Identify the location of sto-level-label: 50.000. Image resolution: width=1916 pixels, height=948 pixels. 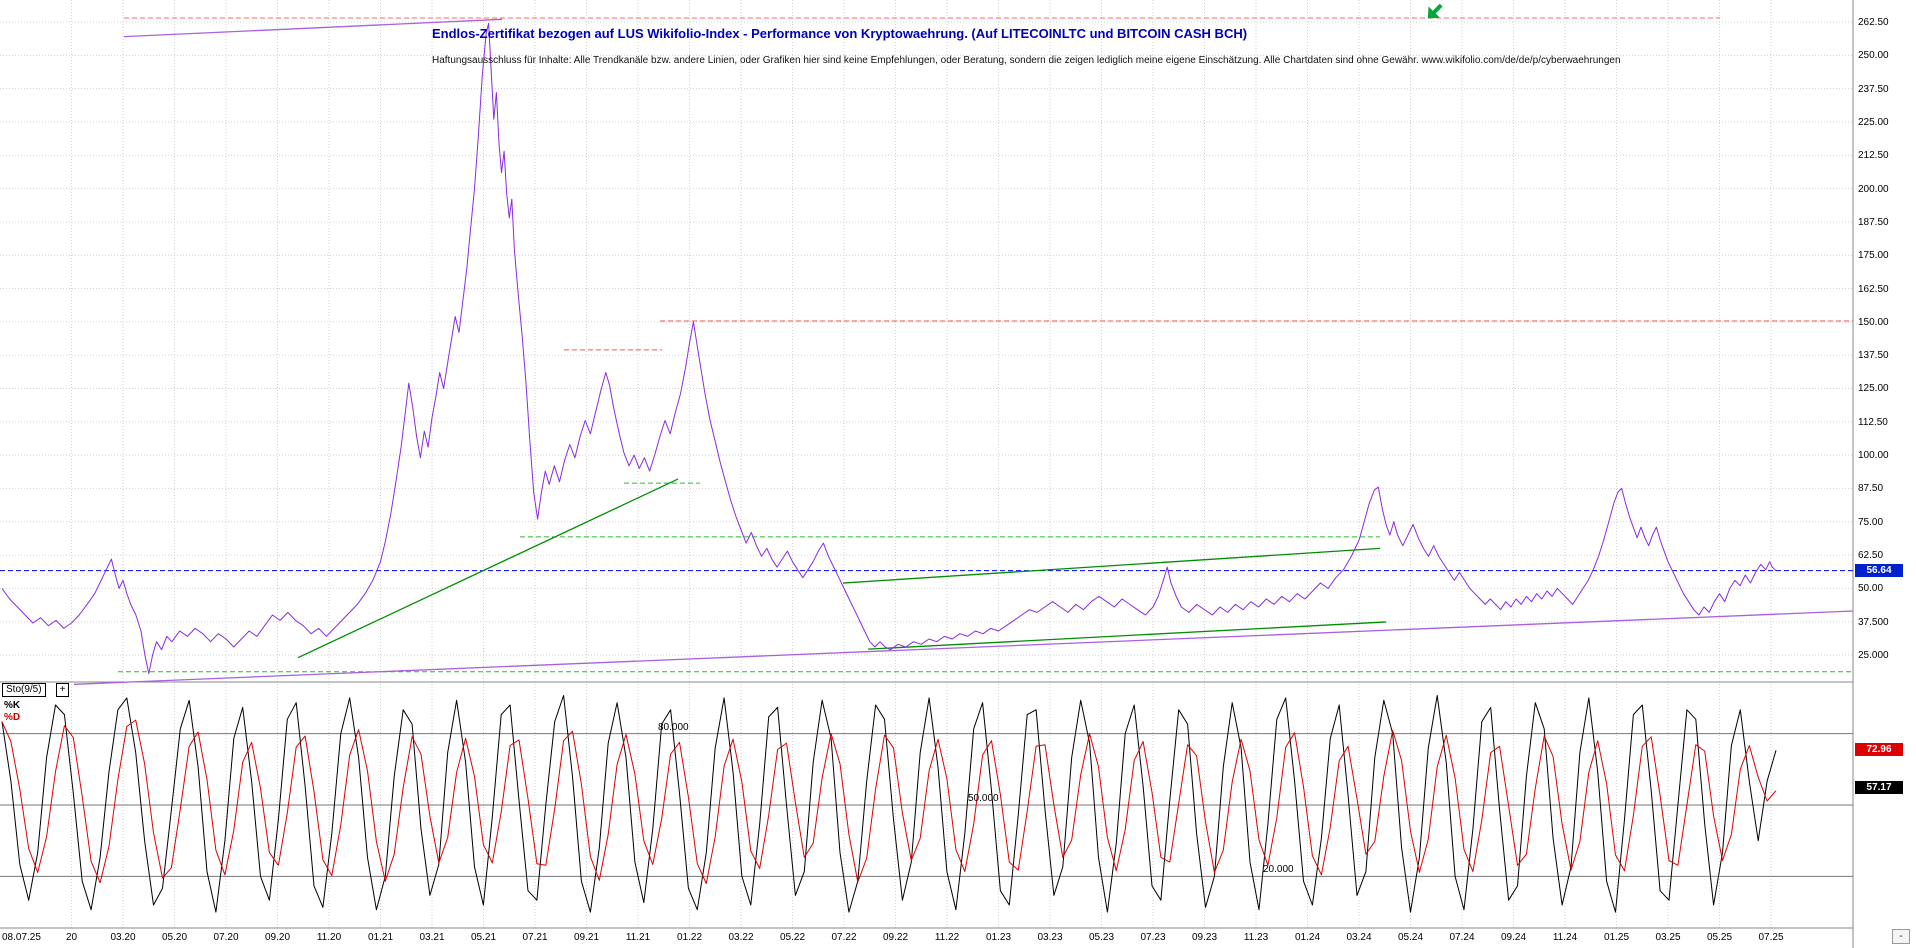
(983, 798).